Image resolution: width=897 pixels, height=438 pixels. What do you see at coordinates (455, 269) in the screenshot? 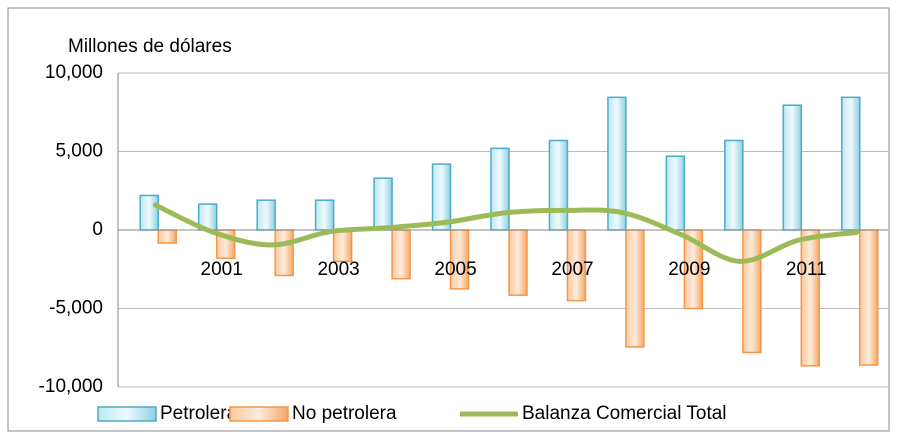
I see `x-tick-label: 2005` at bounding box center [455, 269].